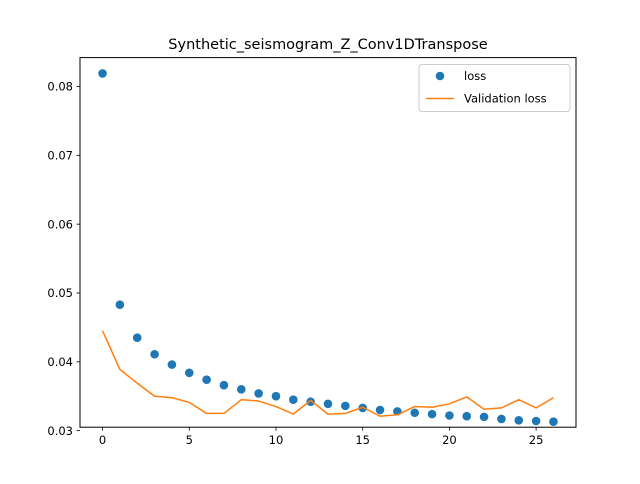 This screenshot has width=640, height=484. Describe the element at coordinates (475, 76) in the screenshot. I see `legend-label: loss` at that location.